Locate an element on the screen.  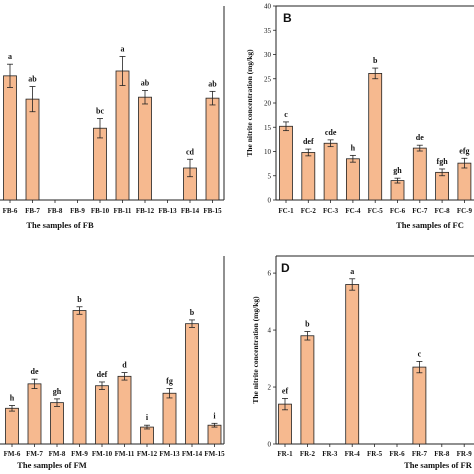
x-tick-label: FR-4 is located at coordinates (353, 454).